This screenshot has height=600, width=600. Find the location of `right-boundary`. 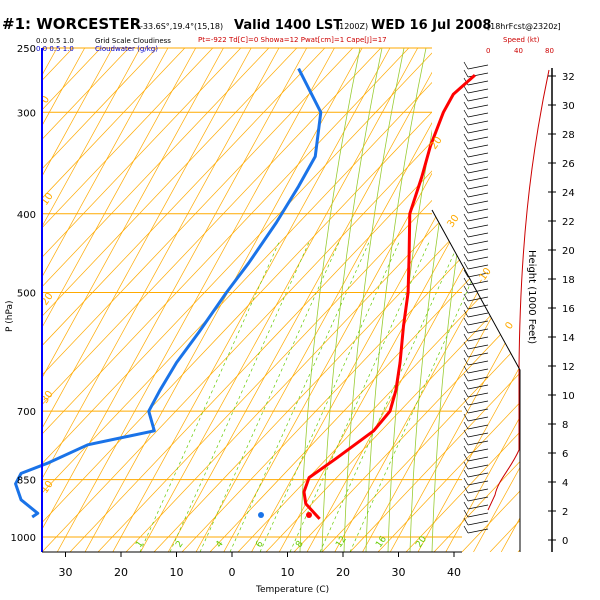

right-boundary is located at coordinates (476, 380).